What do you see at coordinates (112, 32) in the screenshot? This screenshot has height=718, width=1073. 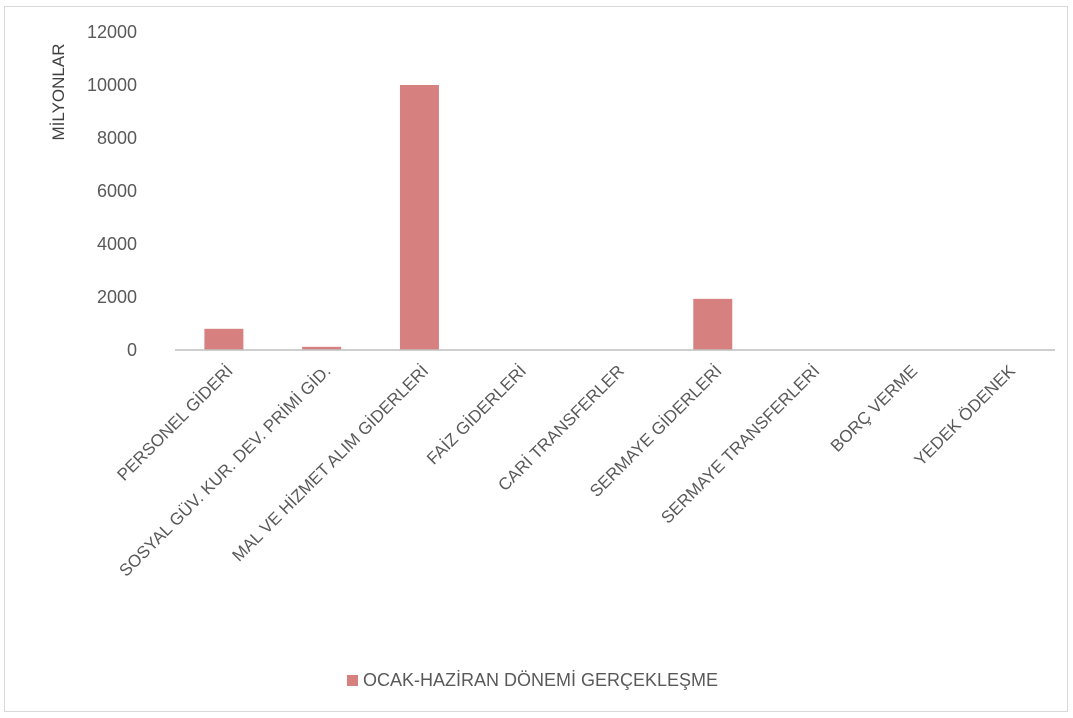 I see `y-tick-label: 12000` at bounding box center [112, 32].